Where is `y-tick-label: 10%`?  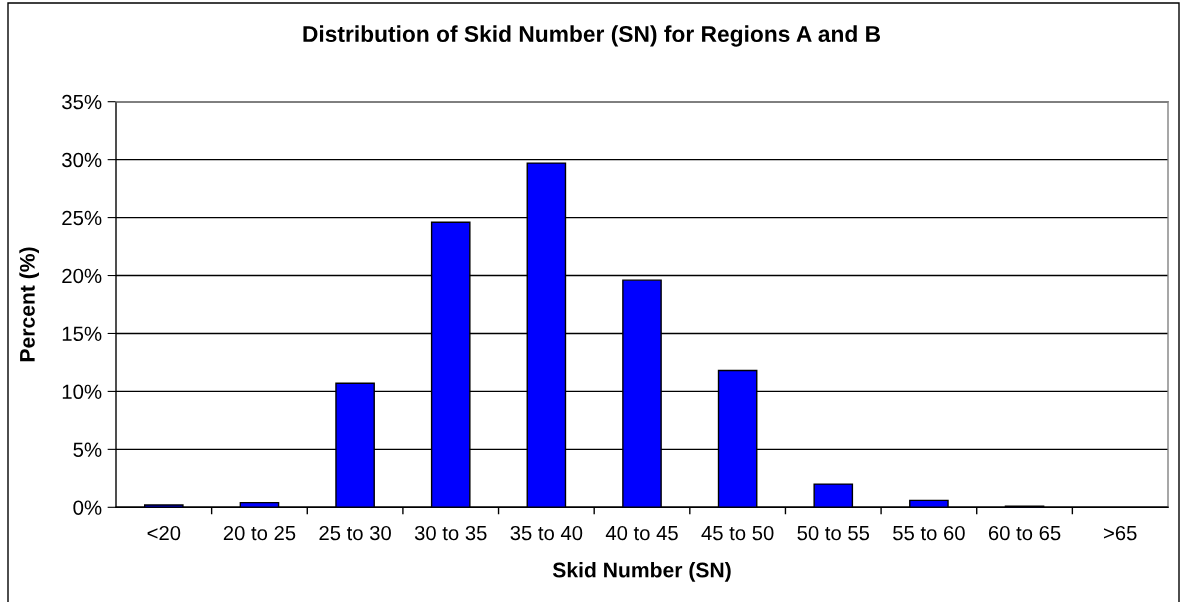 y-tick-label: 10% is located at coordinates (82, 392).